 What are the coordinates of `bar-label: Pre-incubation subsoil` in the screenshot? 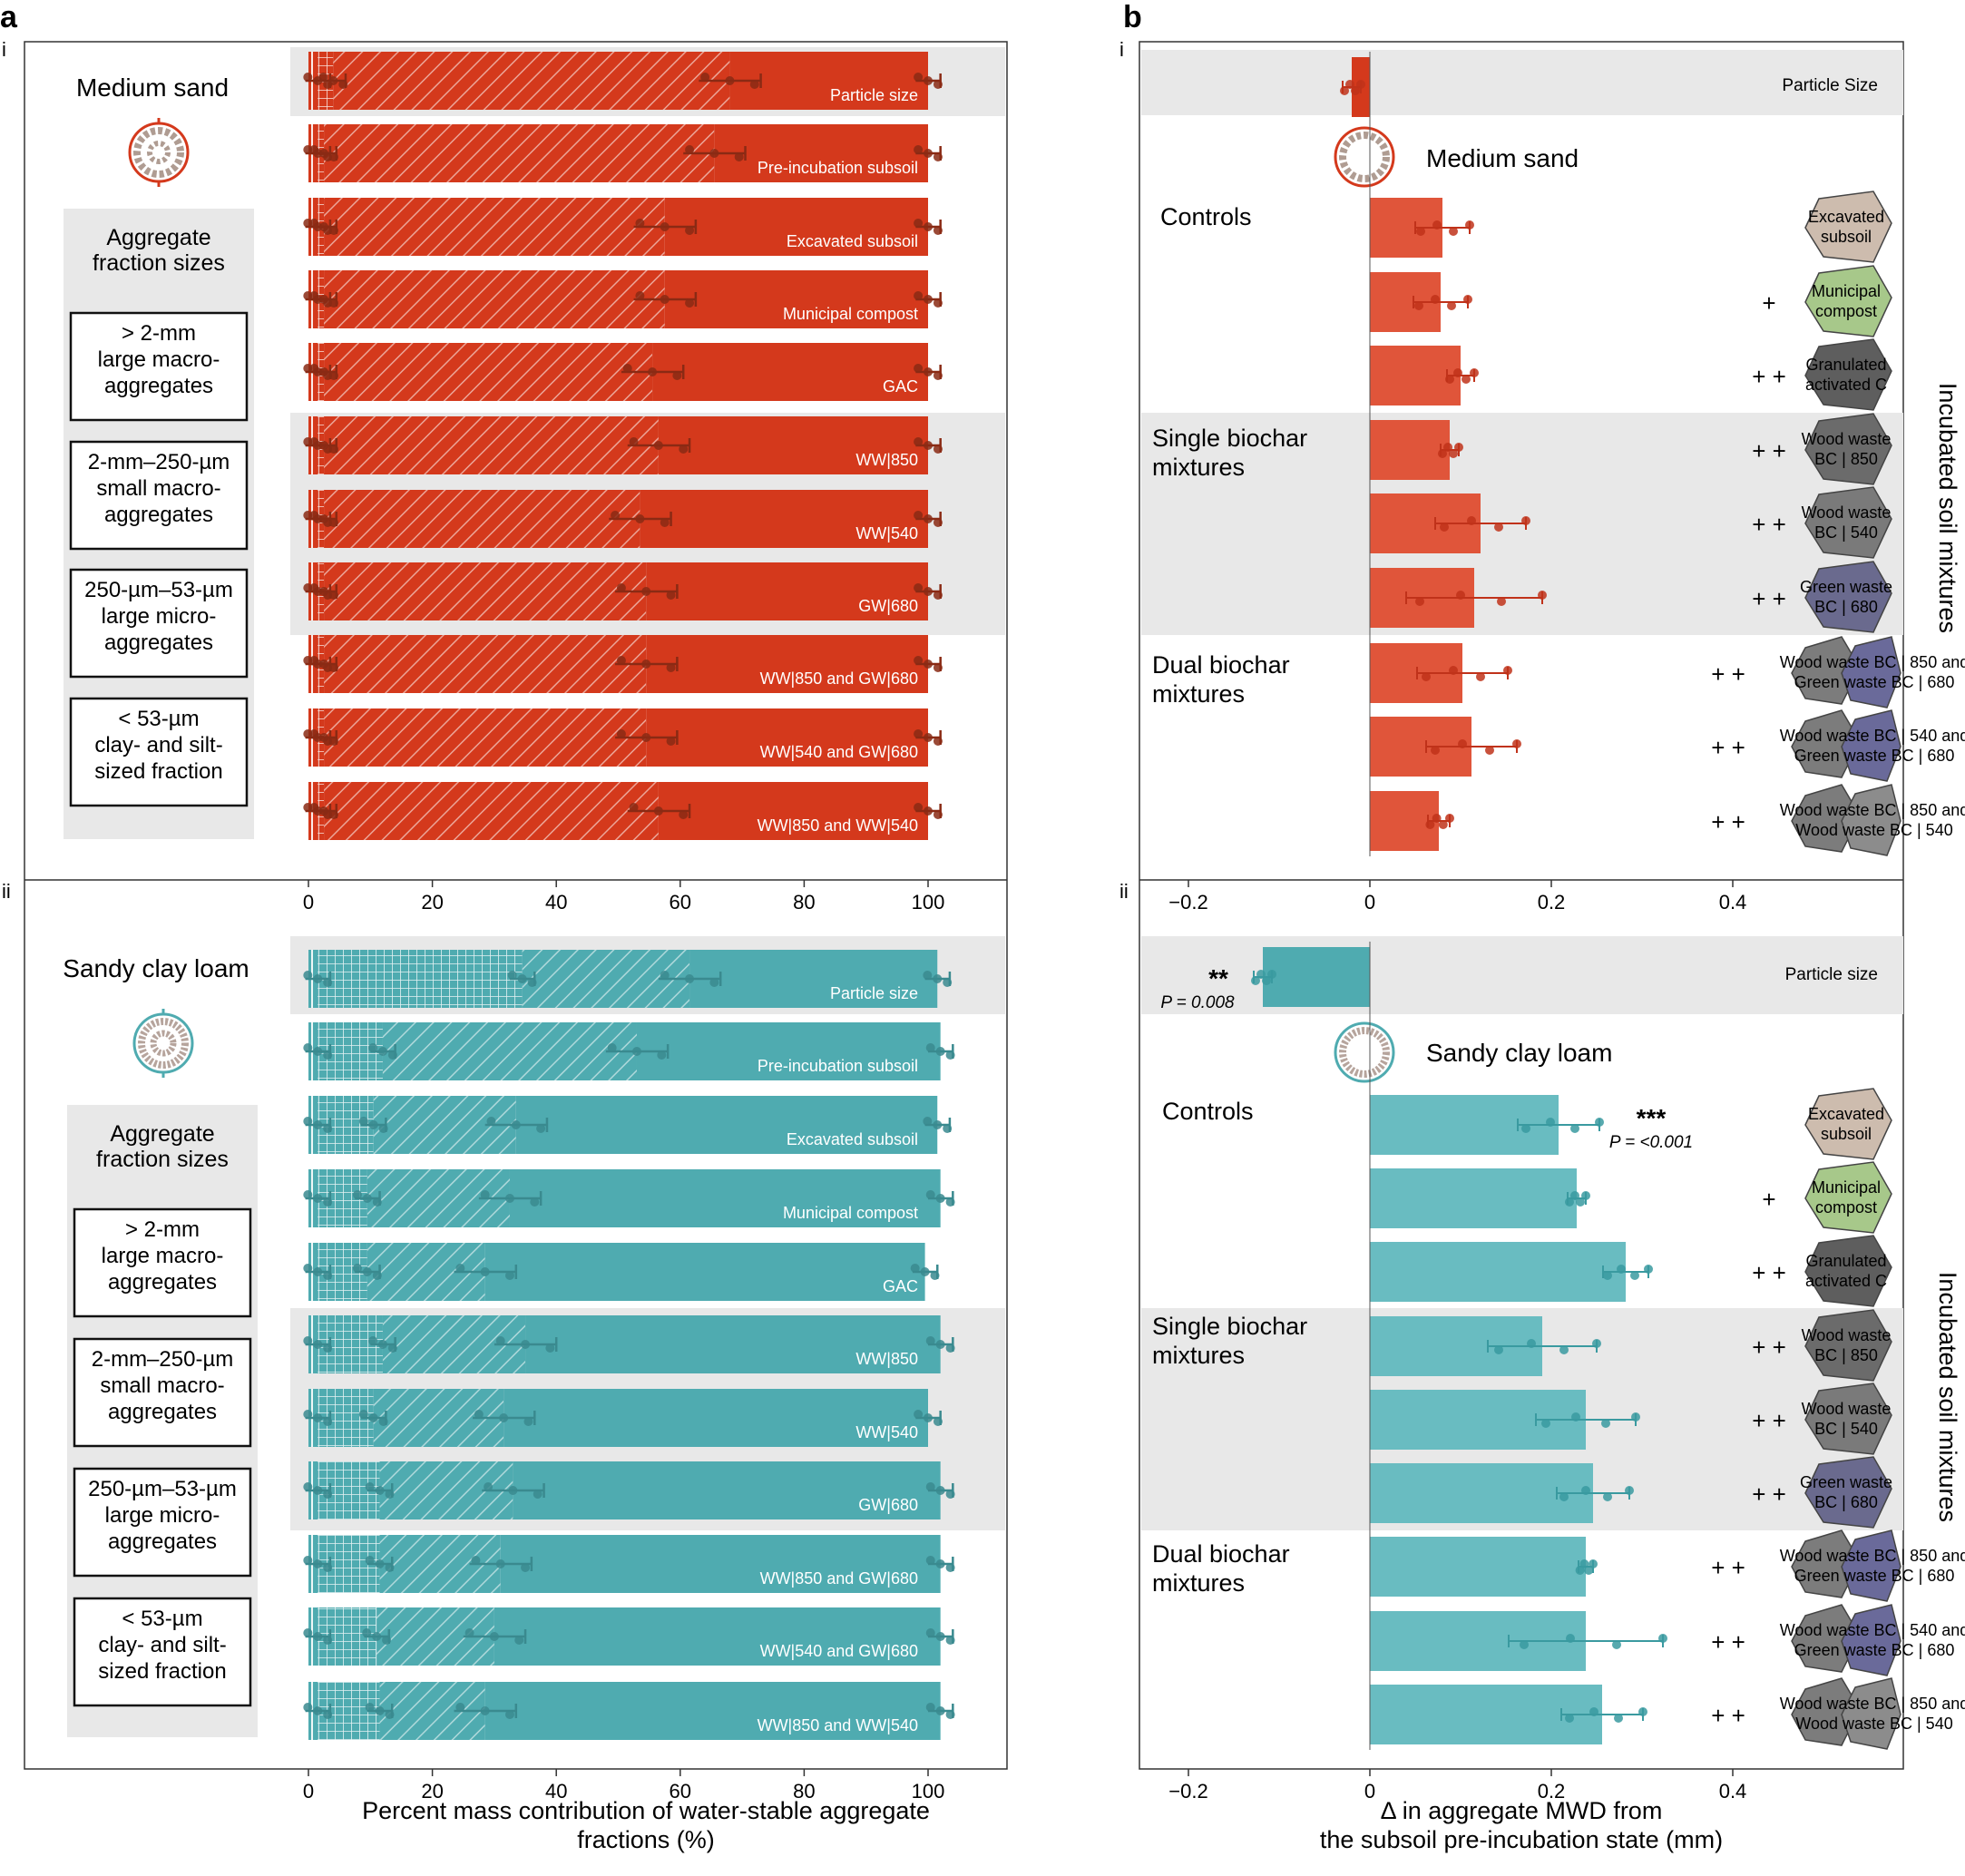 It's located at (838, 1066).